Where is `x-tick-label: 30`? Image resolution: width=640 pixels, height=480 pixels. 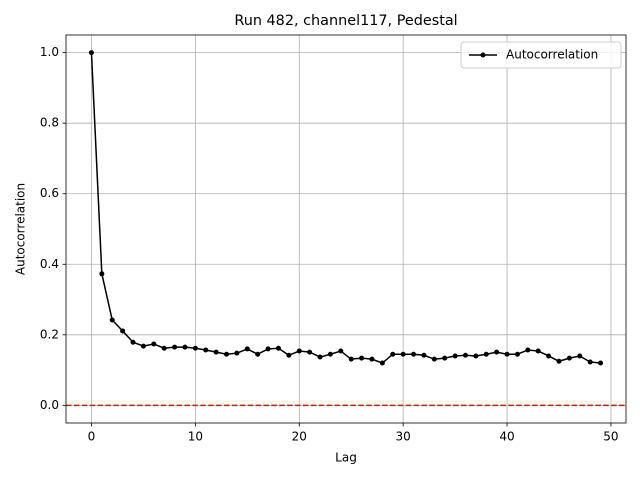 x-tick-label: 30 is located at coordinates (403, 437).